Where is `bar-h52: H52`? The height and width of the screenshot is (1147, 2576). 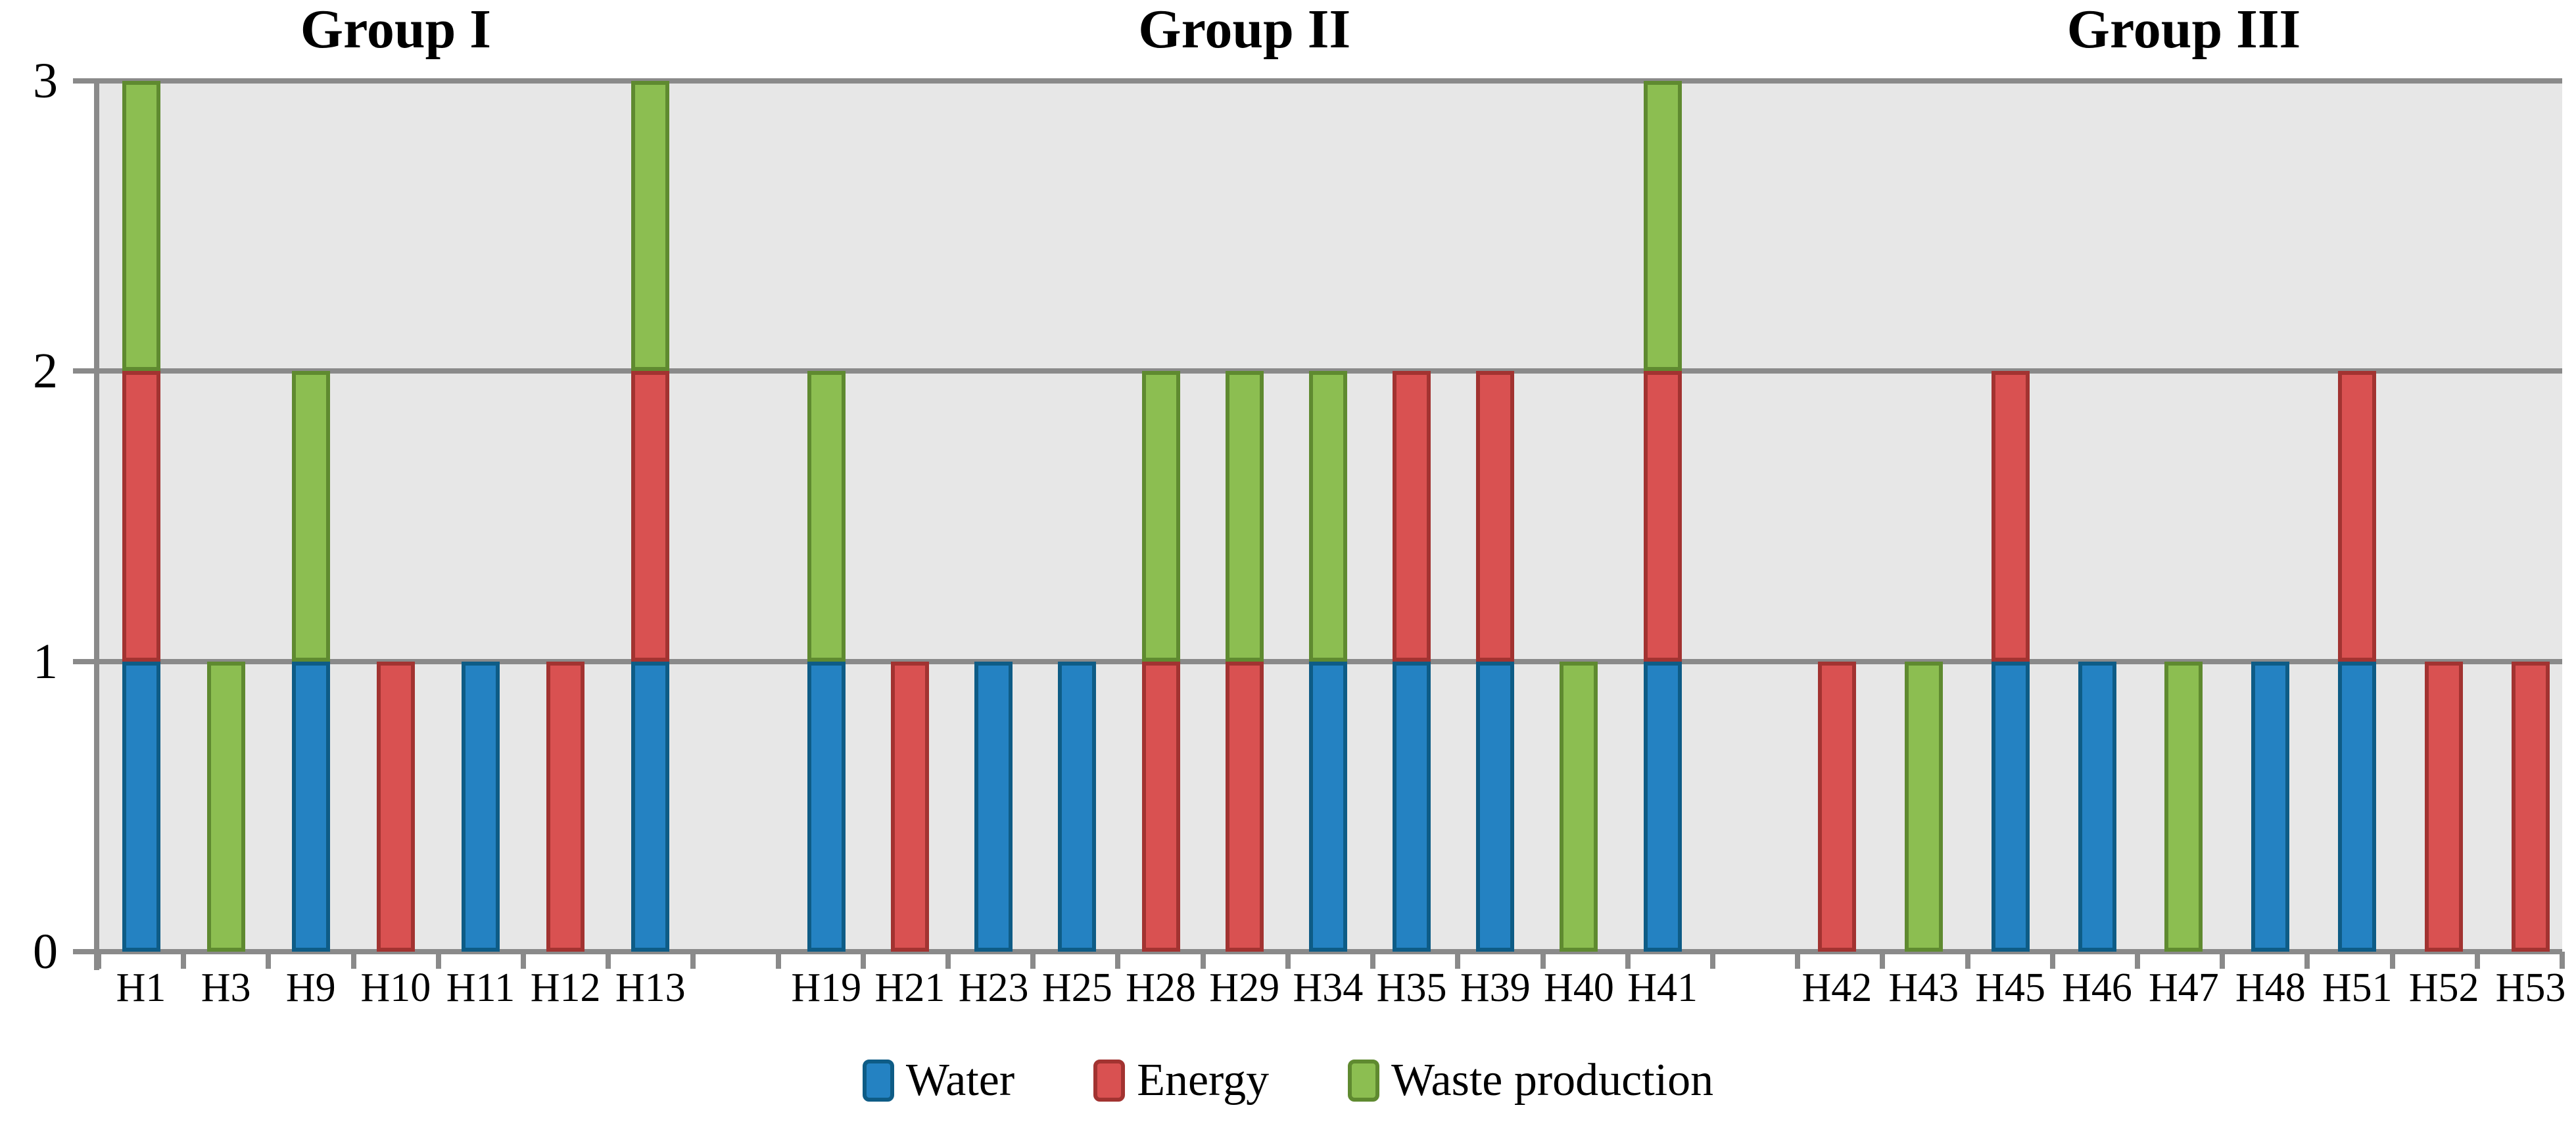
bar-h52: H52 is located at coordinates (2444, 544).